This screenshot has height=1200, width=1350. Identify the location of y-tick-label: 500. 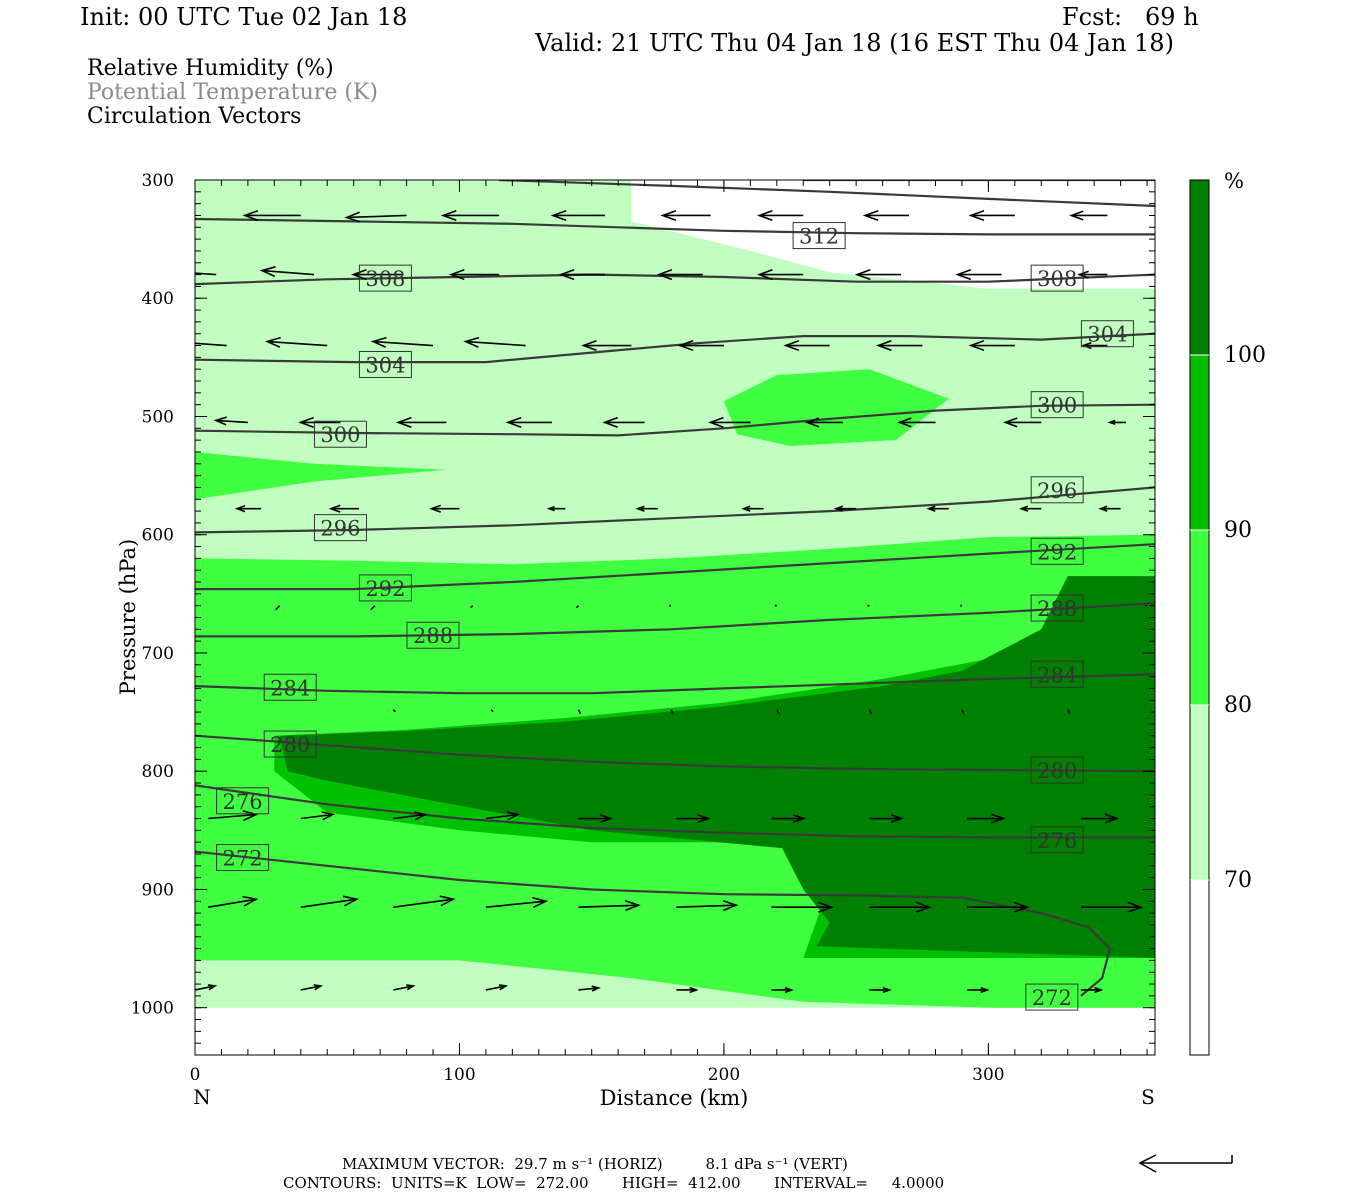
(158, 417).